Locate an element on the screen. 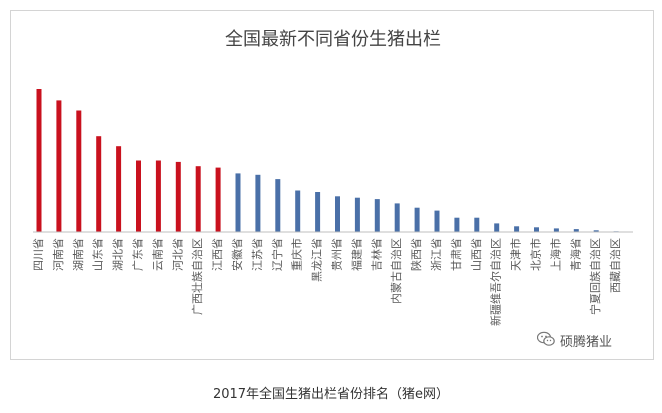 The height and width of the screenshot is (413, 662). category-label-14: 黑龙江省 is located at coordinates (317, 260).